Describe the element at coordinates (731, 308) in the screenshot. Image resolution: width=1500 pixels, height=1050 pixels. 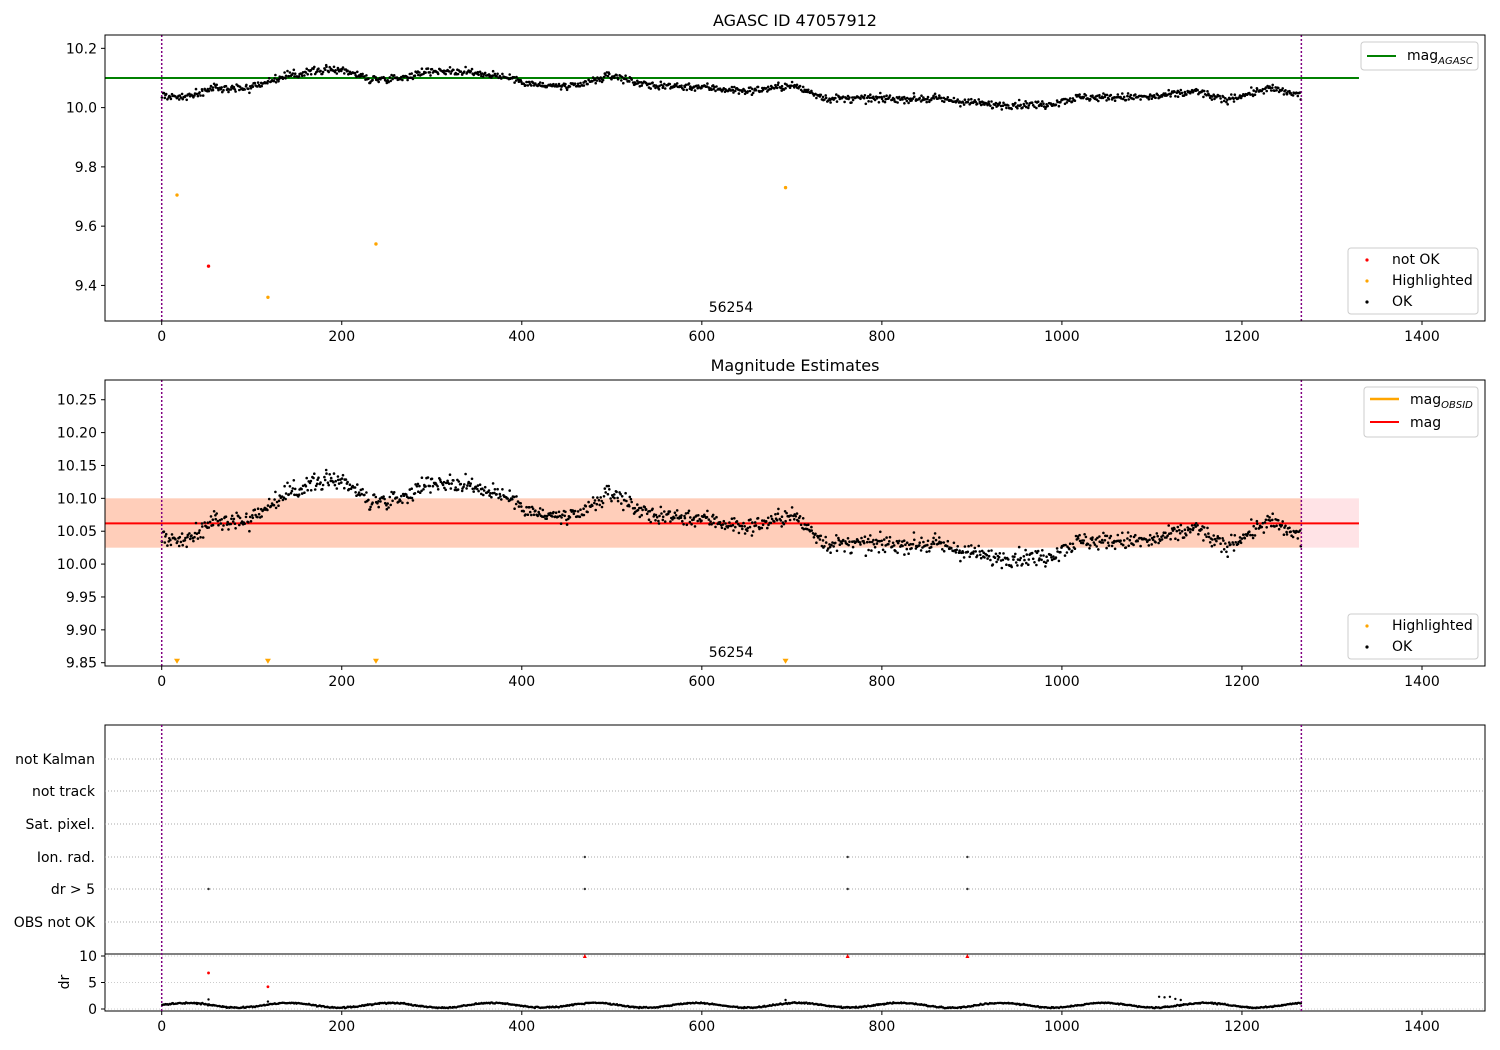
I see `panel1-annotation-obsid: 56254` at that location.